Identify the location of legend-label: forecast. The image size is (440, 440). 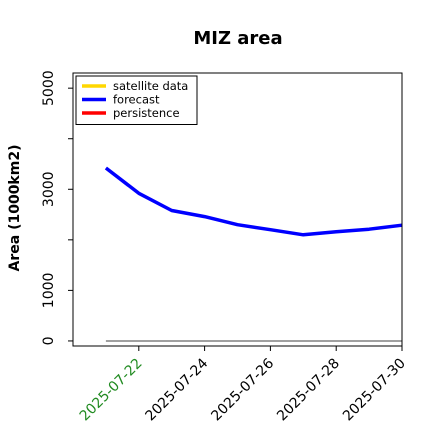
(136, 100).